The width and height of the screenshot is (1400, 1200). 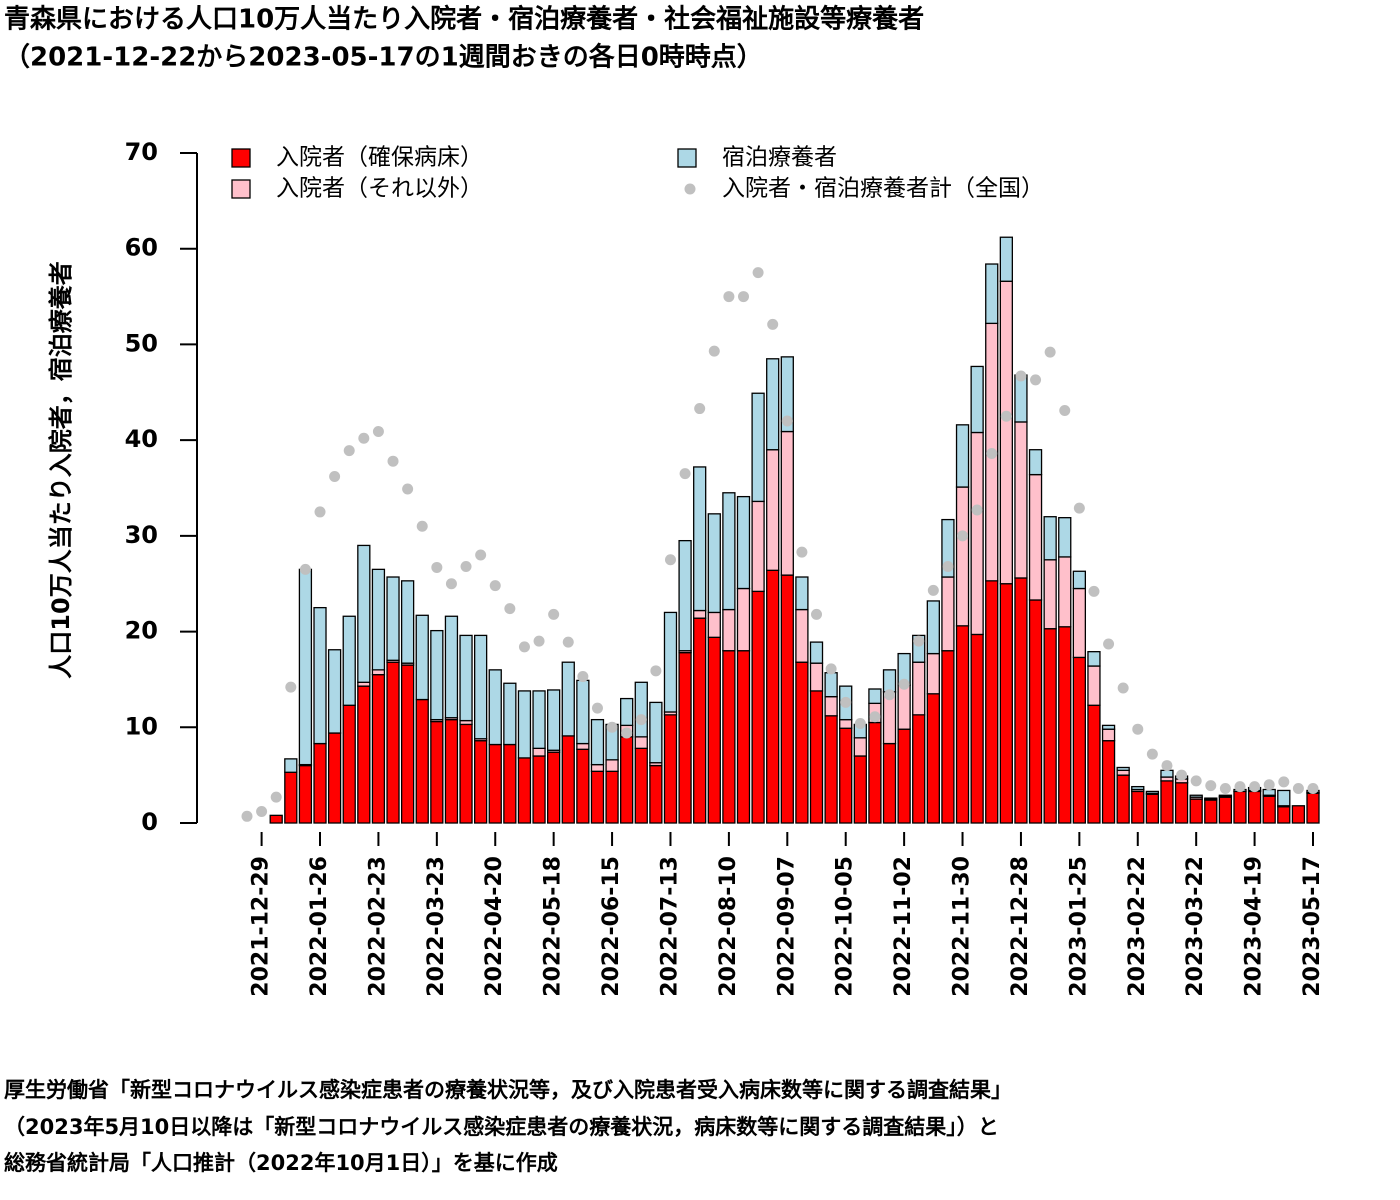 What do you see at coordinates (1254, 926) in the screenshot?
I see `x-tick-label: 2023-04-19` at bounding box center [1254, 926].